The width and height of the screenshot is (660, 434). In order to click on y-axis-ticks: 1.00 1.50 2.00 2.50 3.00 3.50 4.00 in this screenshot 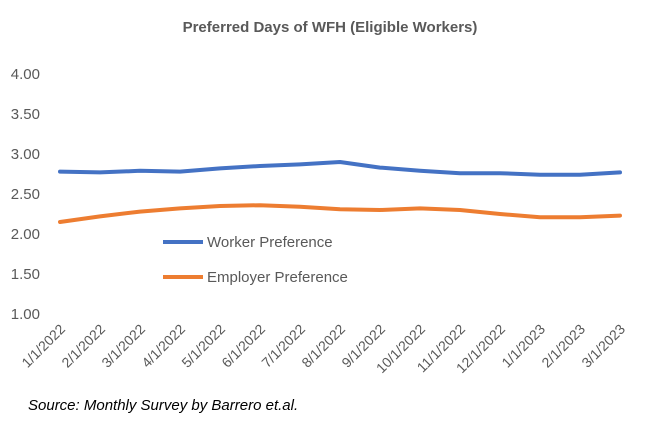, I will do `click(25, 194)`.